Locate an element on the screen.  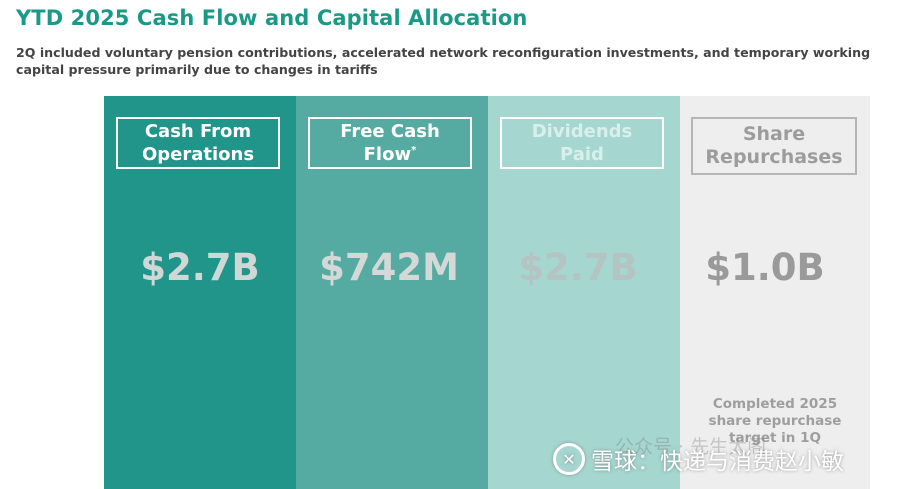
panel-label: Share Repurchases is located at coordinates (774, 146).